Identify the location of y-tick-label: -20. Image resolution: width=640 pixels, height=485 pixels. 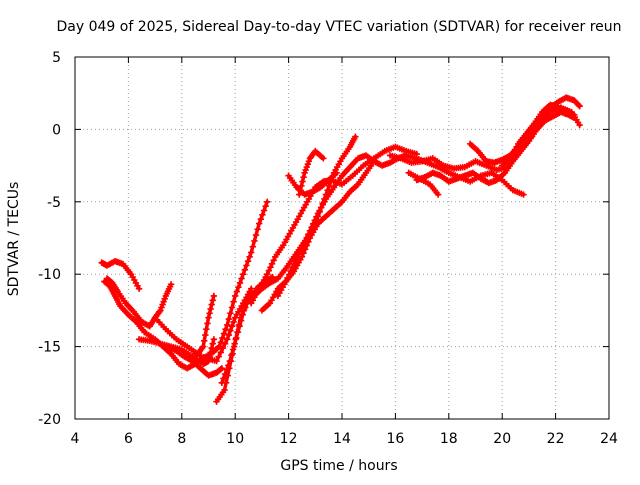
(49, 420).